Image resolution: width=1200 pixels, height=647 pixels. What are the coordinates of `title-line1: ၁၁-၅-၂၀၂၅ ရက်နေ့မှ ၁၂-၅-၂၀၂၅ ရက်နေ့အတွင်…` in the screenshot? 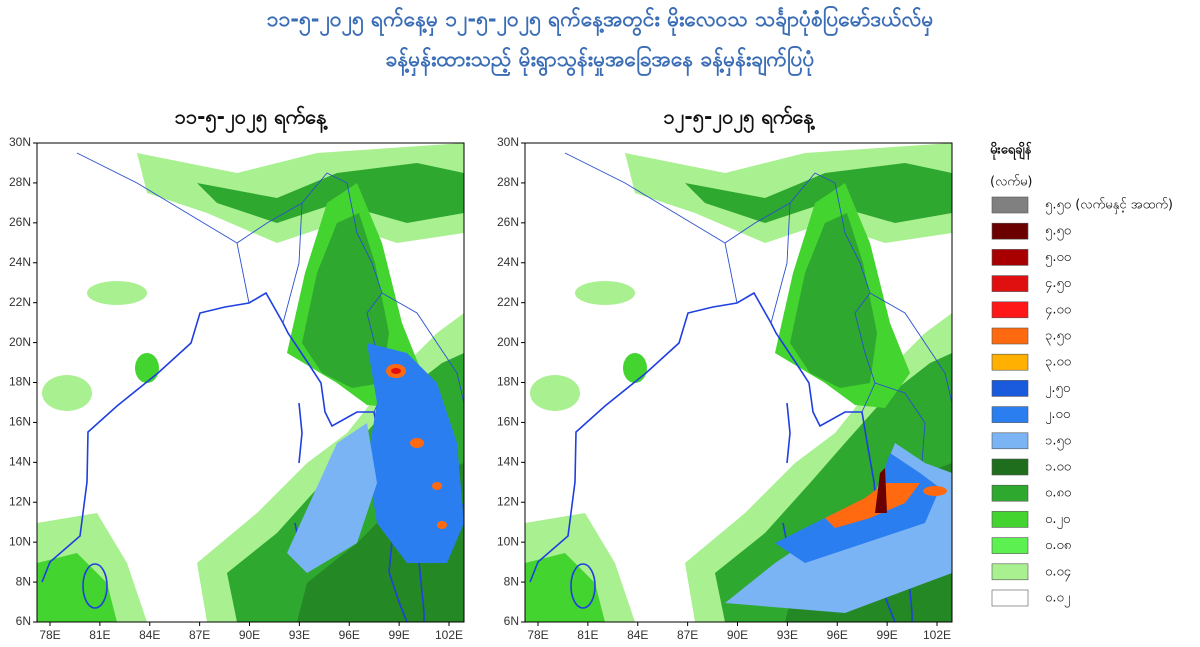 It's located at (600, 20).